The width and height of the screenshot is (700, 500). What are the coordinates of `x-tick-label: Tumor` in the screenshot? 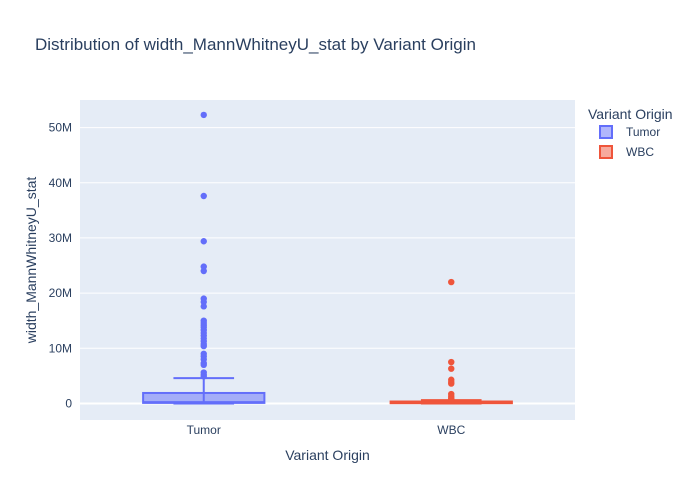 It's located at (204, 430).